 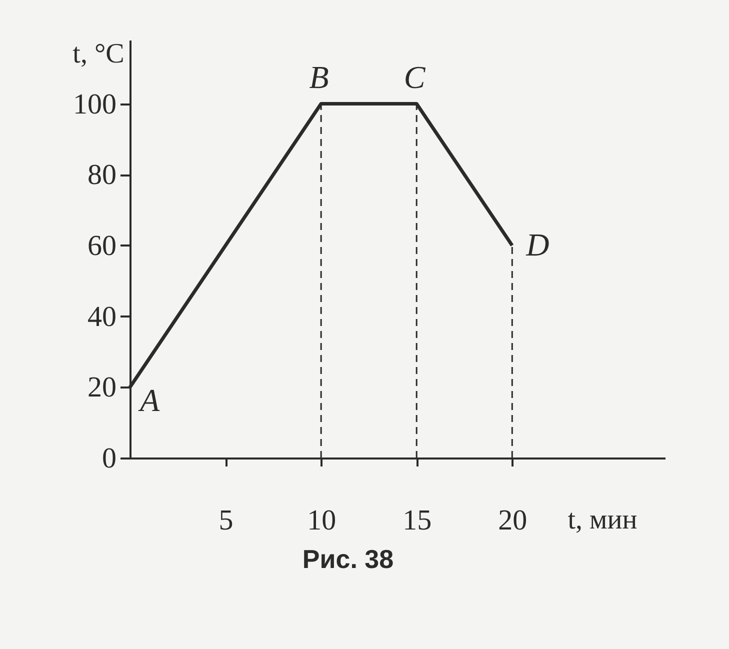 I want to click on x-tick-label: 20, so click(x=513, y=520).